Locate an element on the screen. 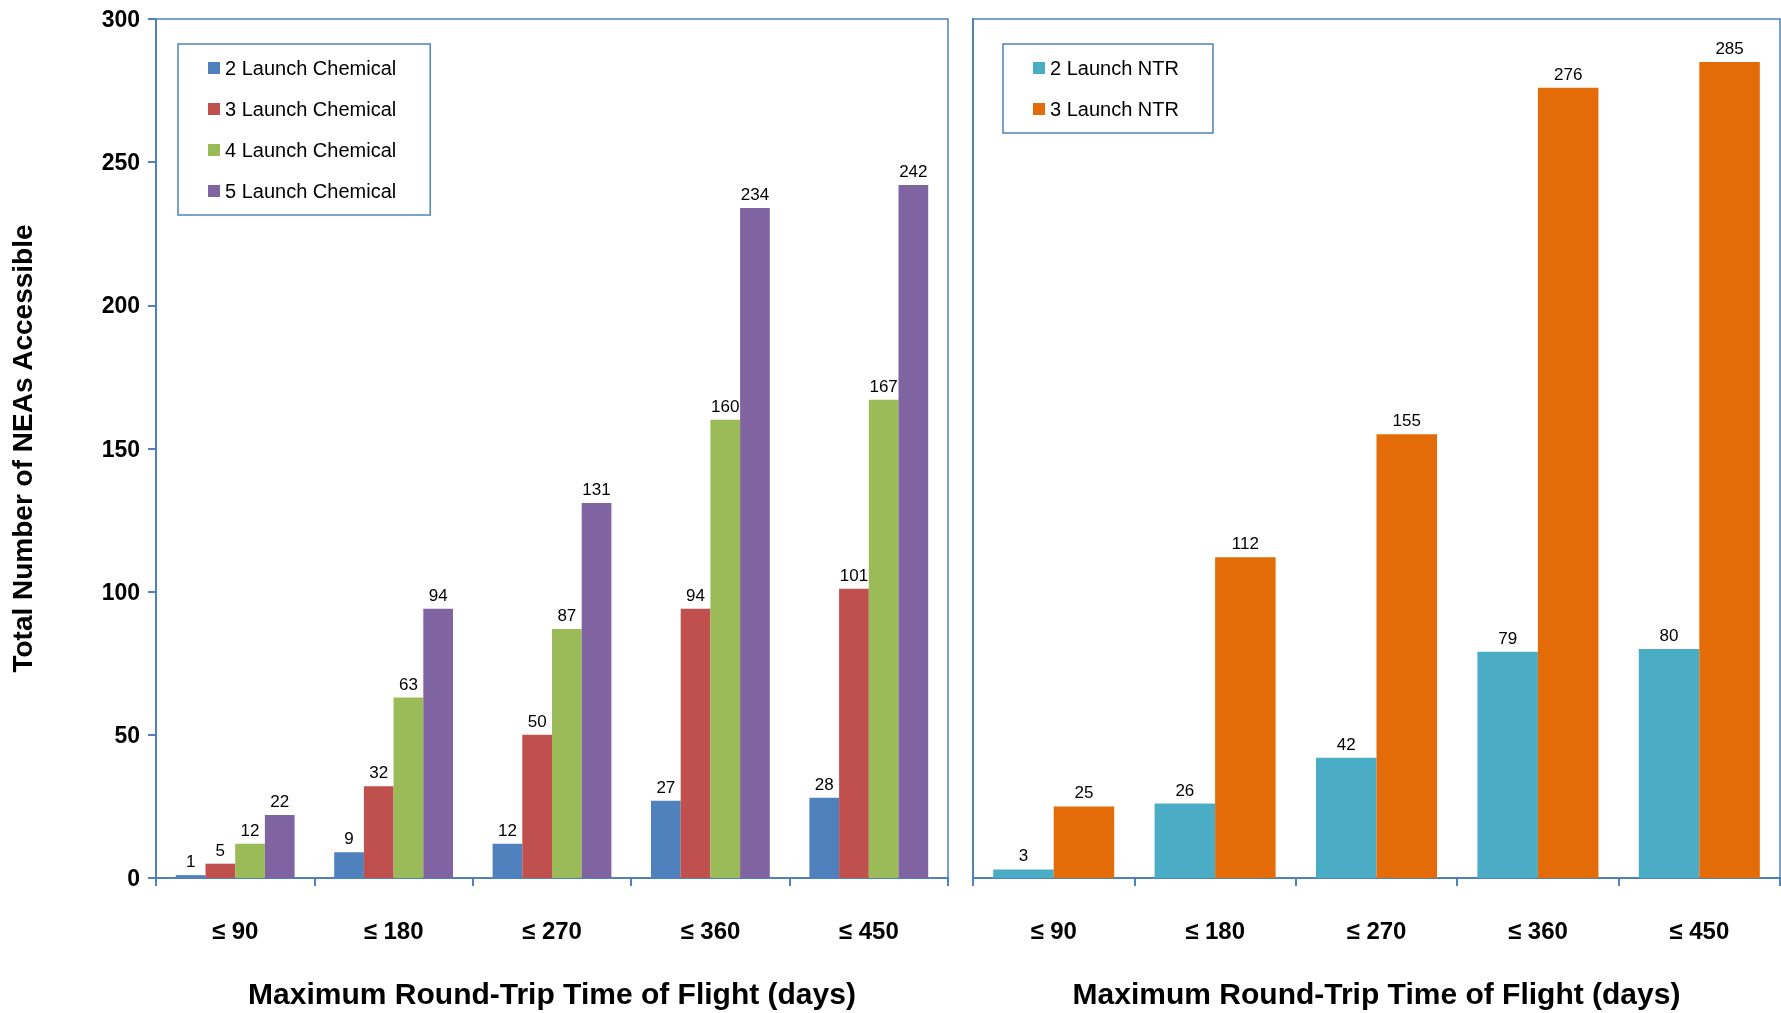 Image resolution: width=1781 pixels, height=1013 pixels. data-label: 160 is located at coordinates (725, 406).